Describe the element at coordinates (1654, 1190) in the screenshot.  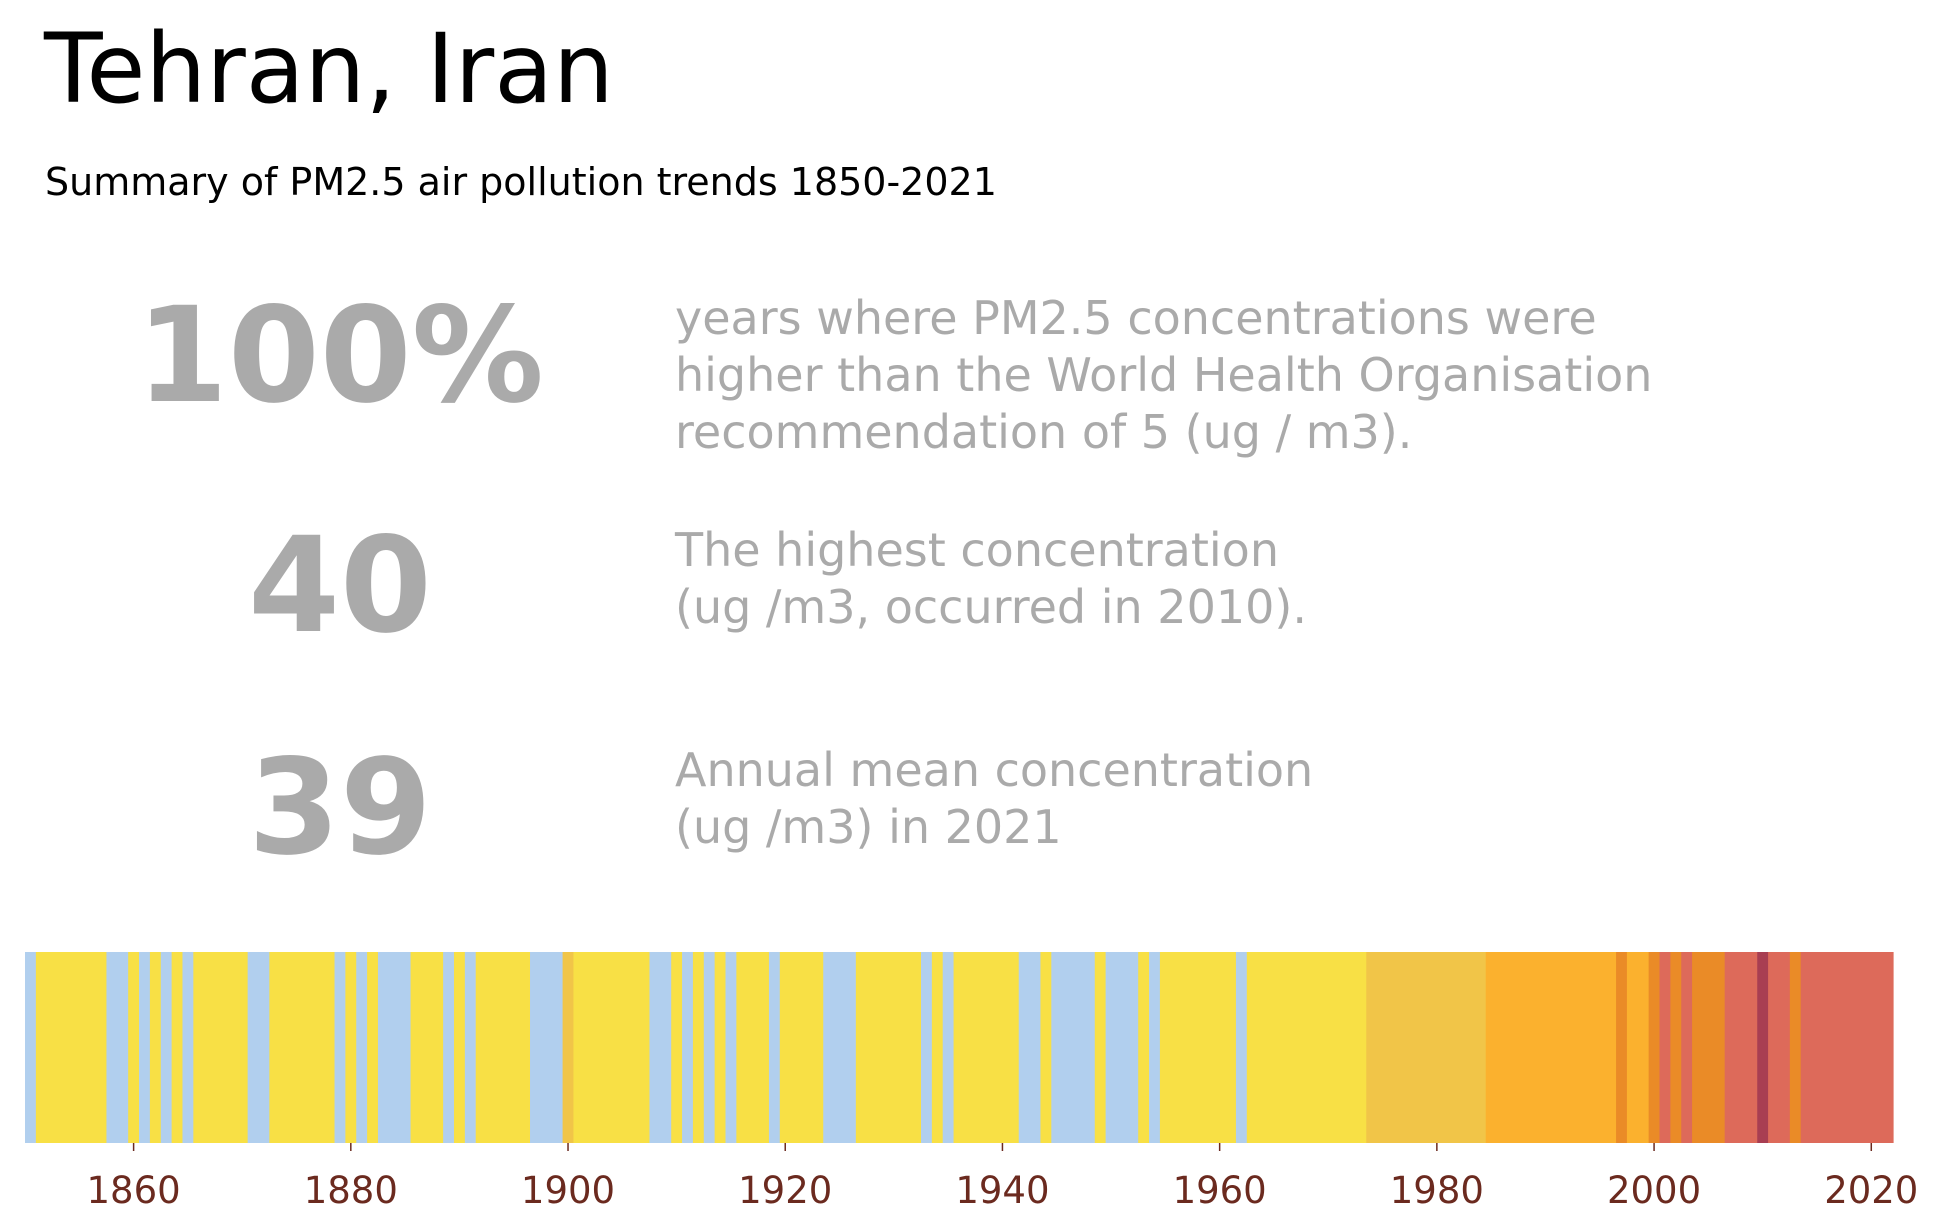
I see `x-tick-label: 2000` at that location.